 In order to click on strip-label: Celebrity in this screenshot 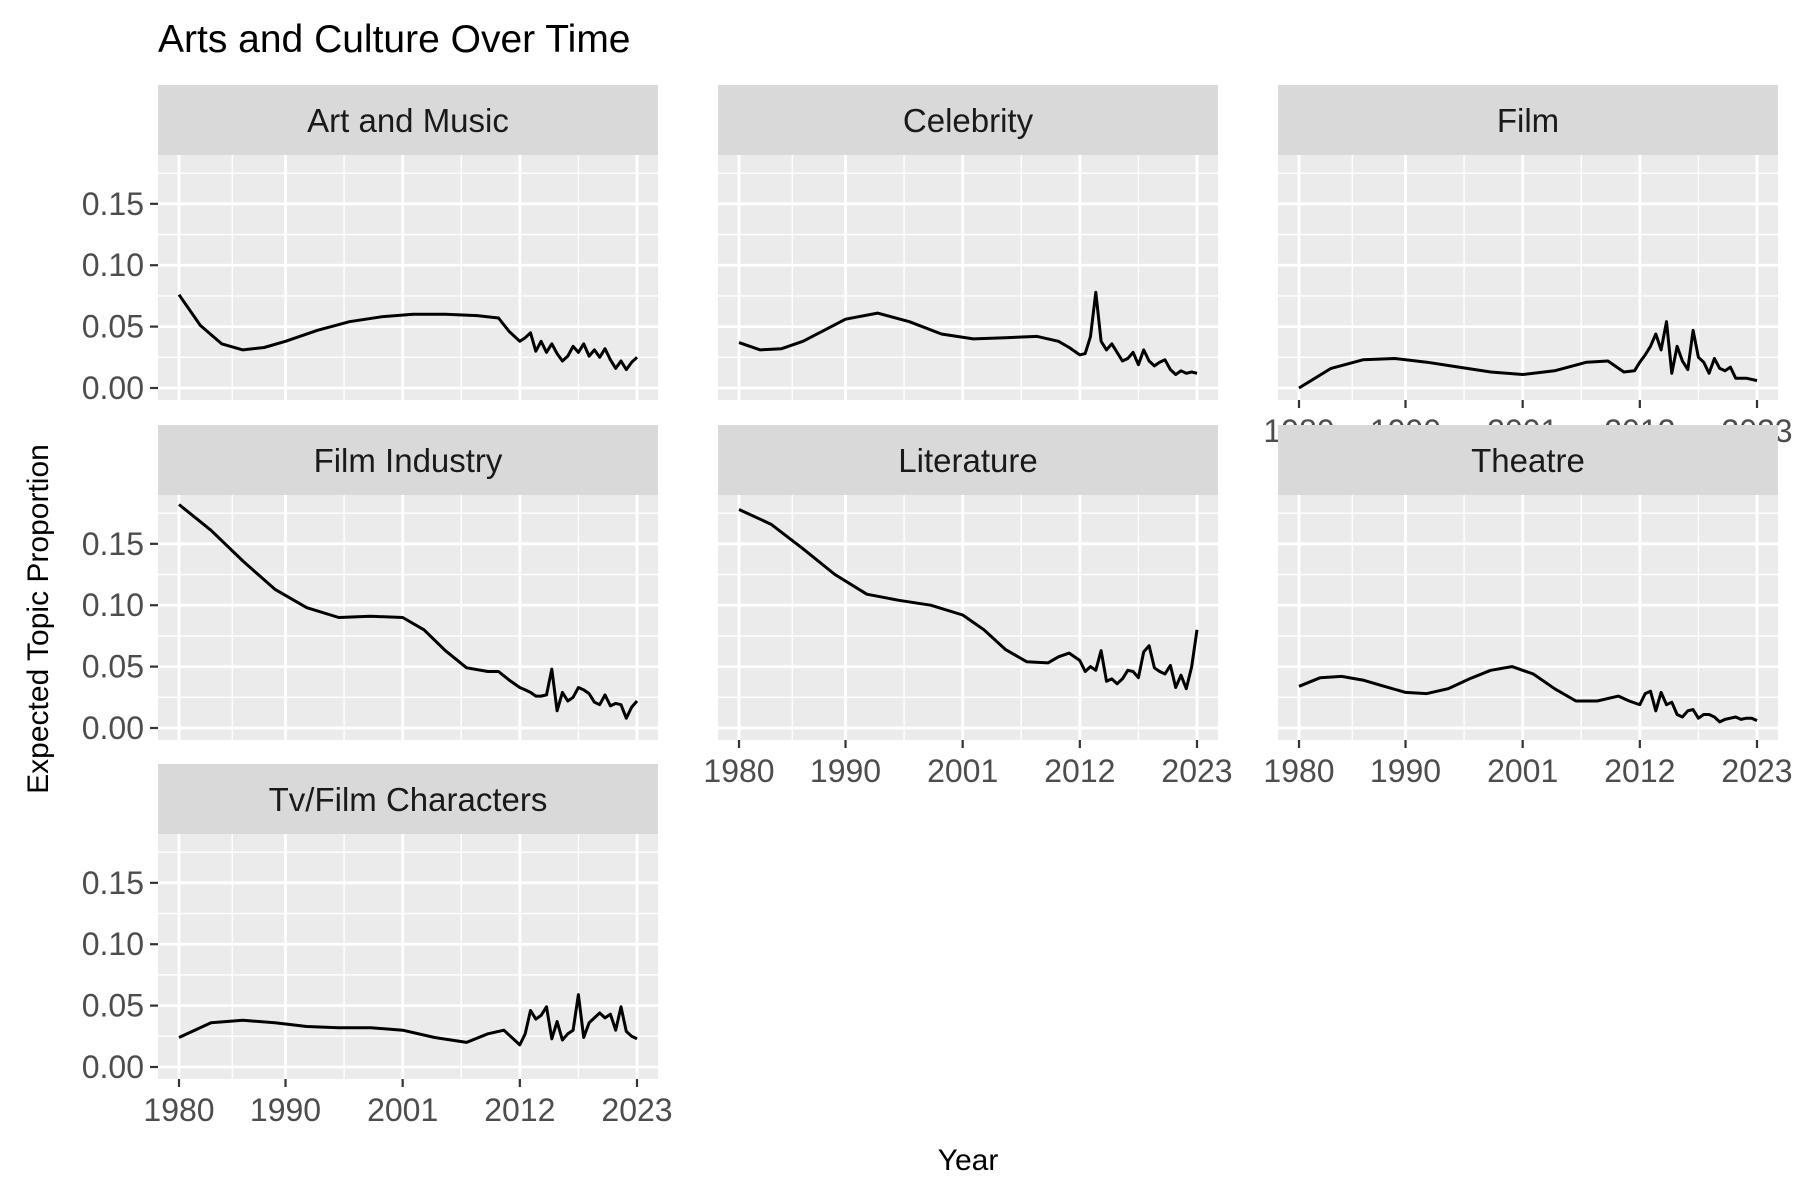, I will do `click(968, 120)`.